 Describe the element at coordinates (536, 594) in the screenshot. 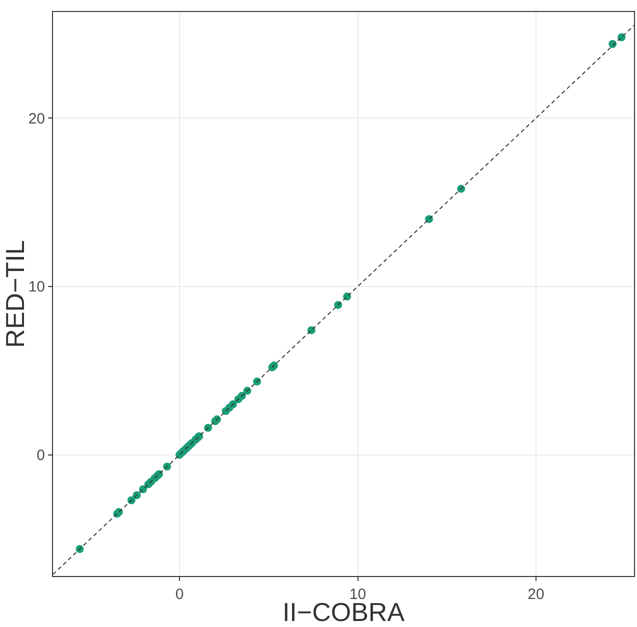

I see `x-tick-label: 20` at that location.